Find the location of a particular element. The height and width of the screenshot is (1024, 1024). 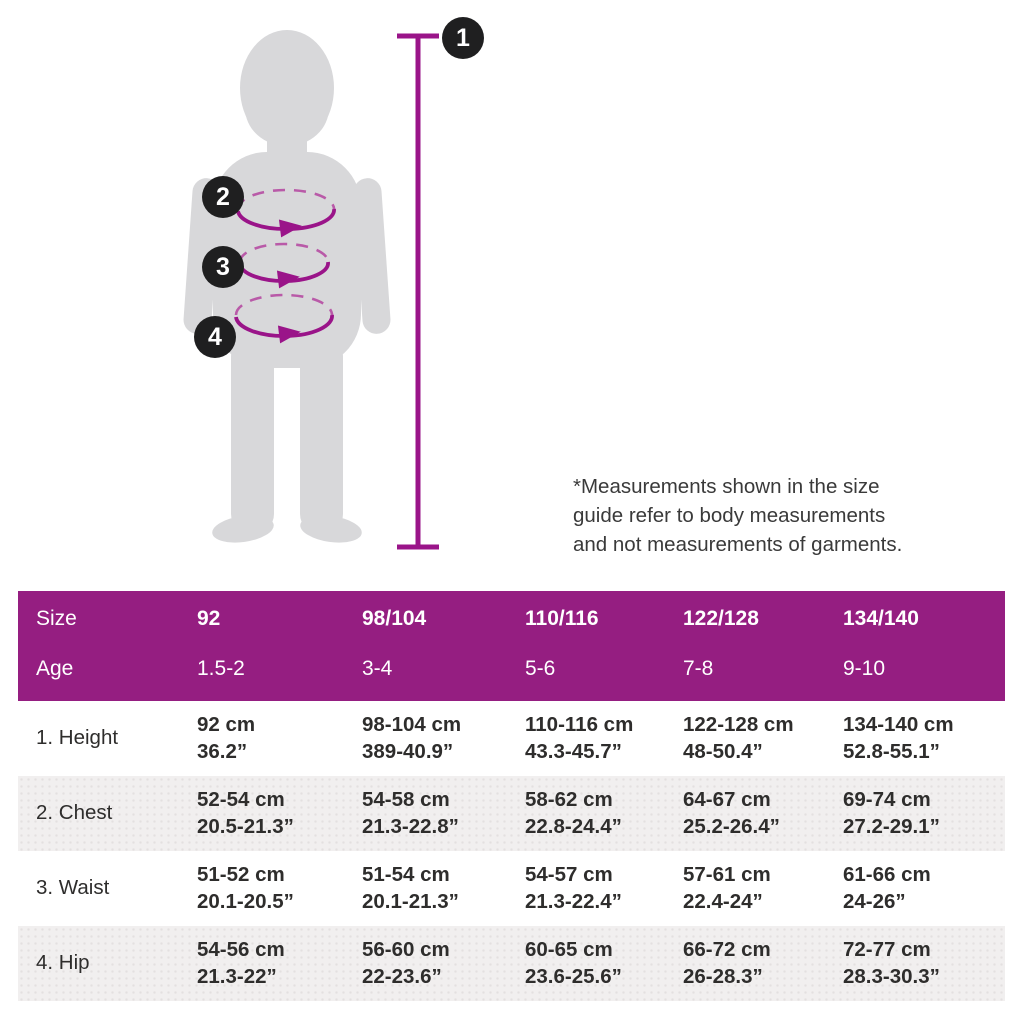

callout-badge-height: 1 is located at coordinates (463, 38).